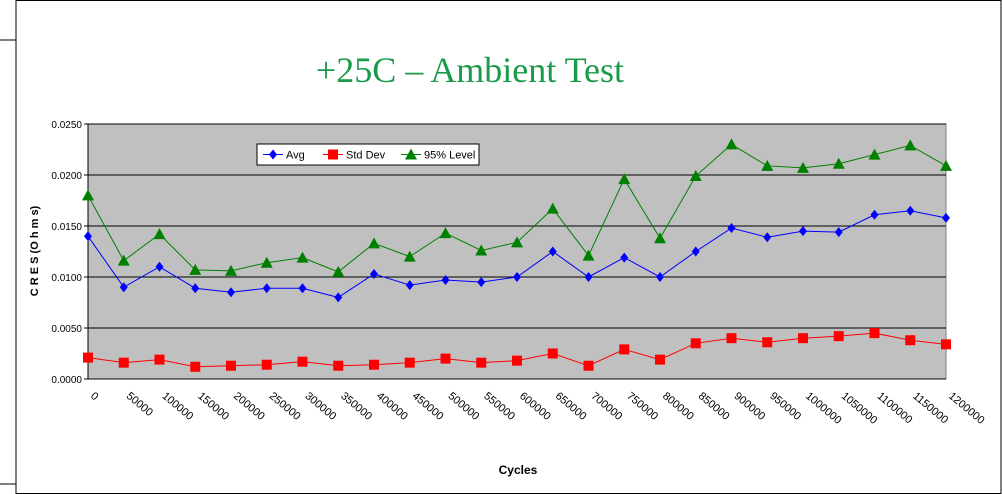  What do you see at coordinates (35, 250) in the screenshot?
I see `y-axis-label: C R E S (O h m s)` at bounding box center [35, 250].